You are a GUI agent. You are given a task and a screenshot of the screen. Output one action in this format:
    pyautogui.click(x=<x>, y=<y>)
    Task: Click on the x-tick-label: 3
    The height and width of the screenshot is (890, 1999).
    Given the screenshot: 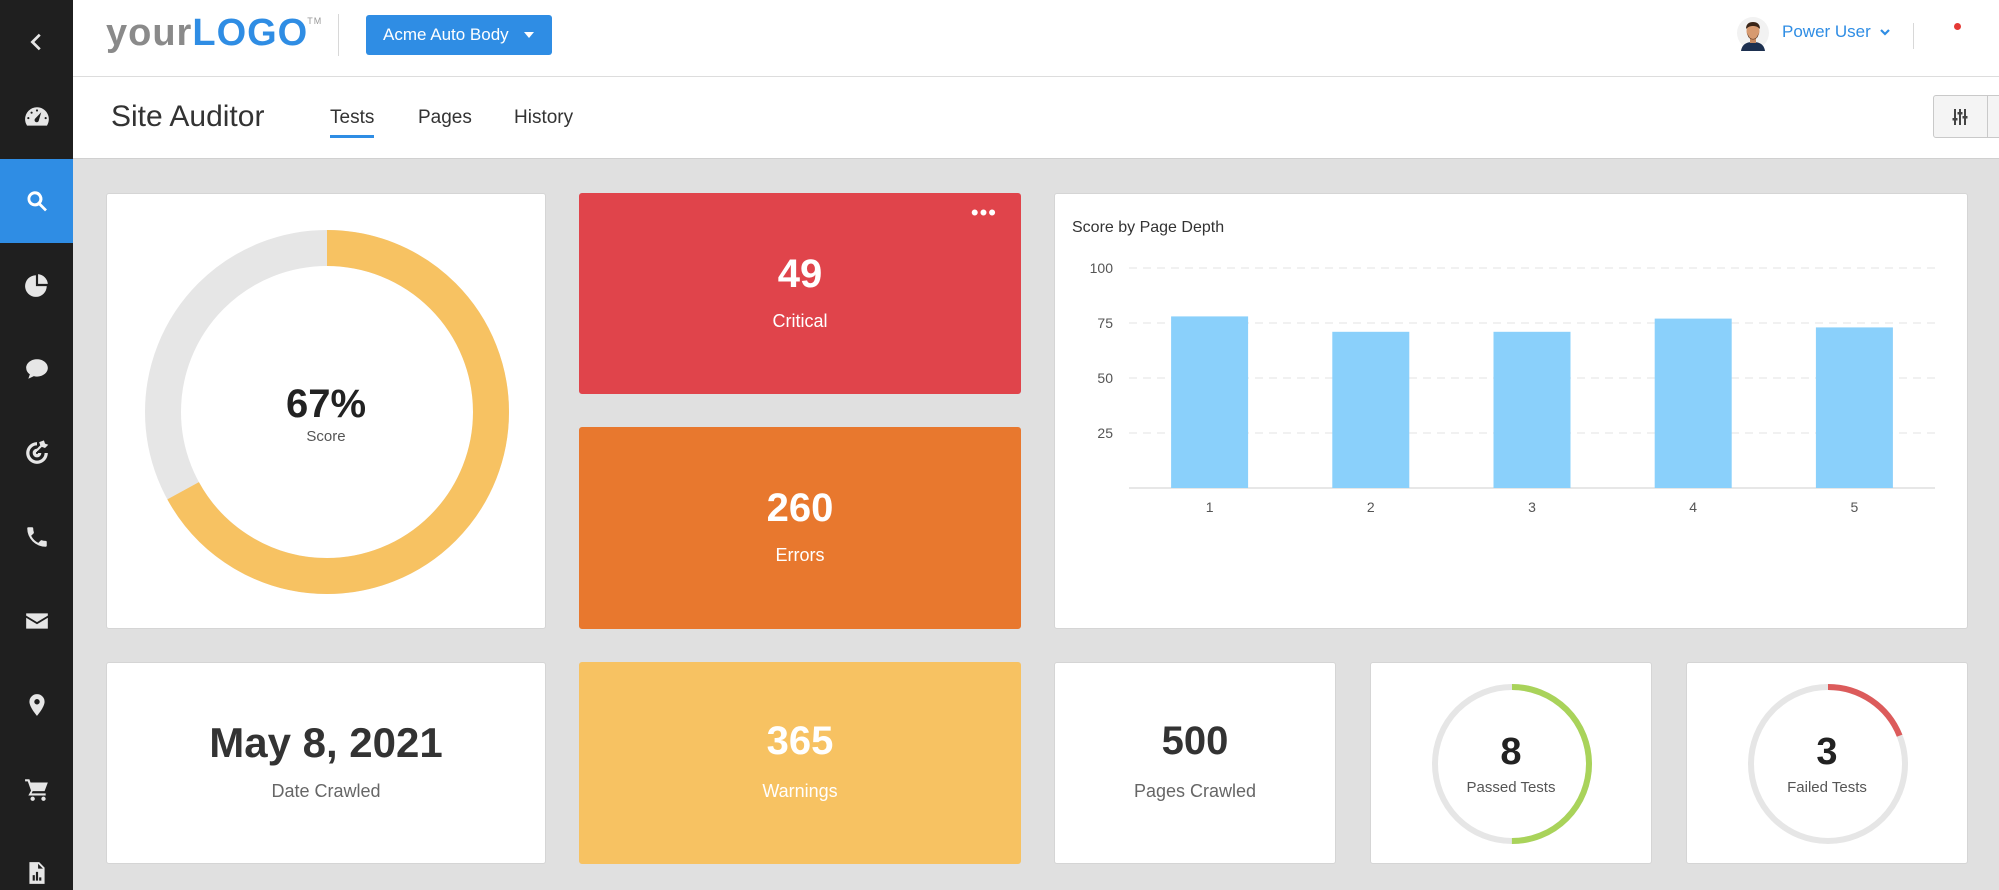 What is the action you would take?
    pyautogui.click(x=1532, y=507)
    